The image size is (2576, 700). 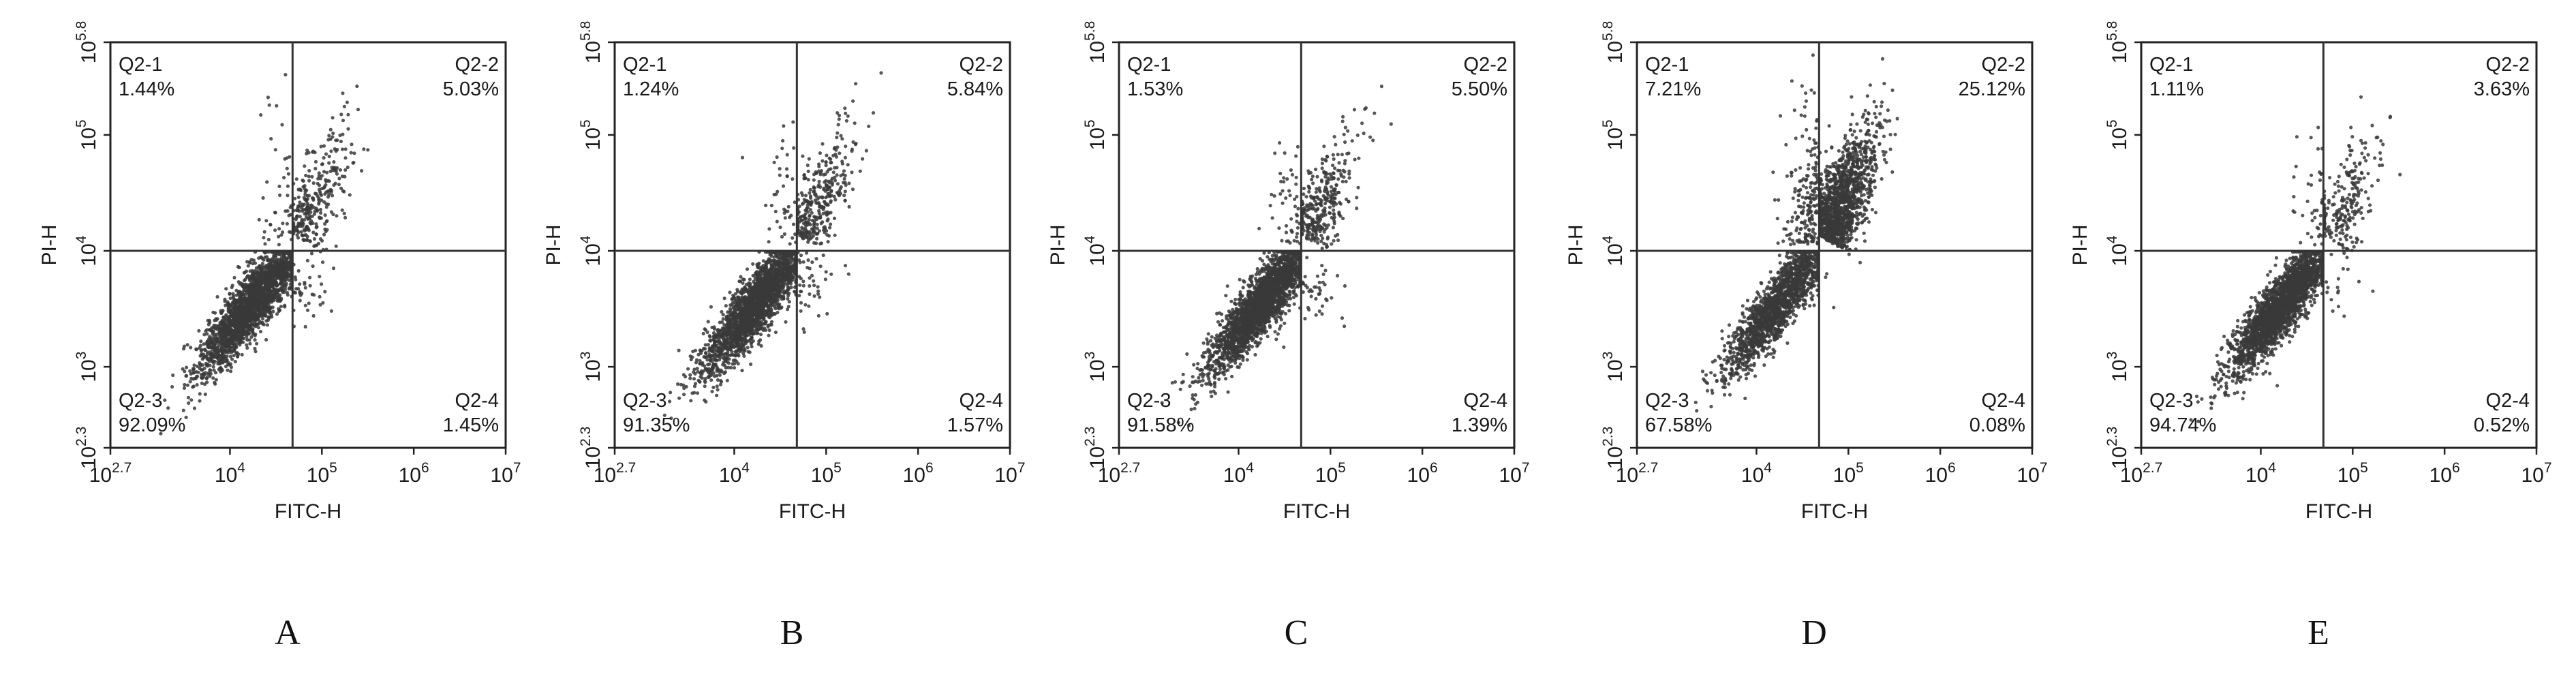 I want to click on x-tick-label: 107, so click(x=505, y=473).